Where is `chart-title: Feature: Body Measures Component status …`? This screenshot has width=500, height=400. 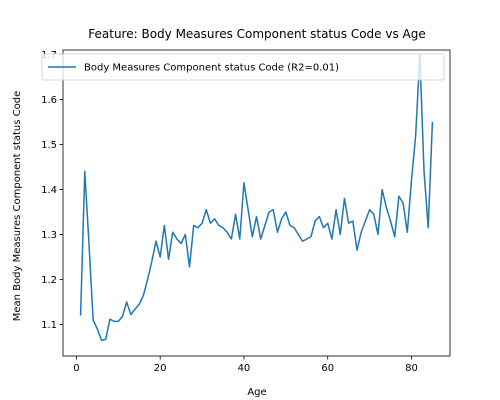 chart-title: Feature: Body Measures Component status … is located at coordinates (256, 34).